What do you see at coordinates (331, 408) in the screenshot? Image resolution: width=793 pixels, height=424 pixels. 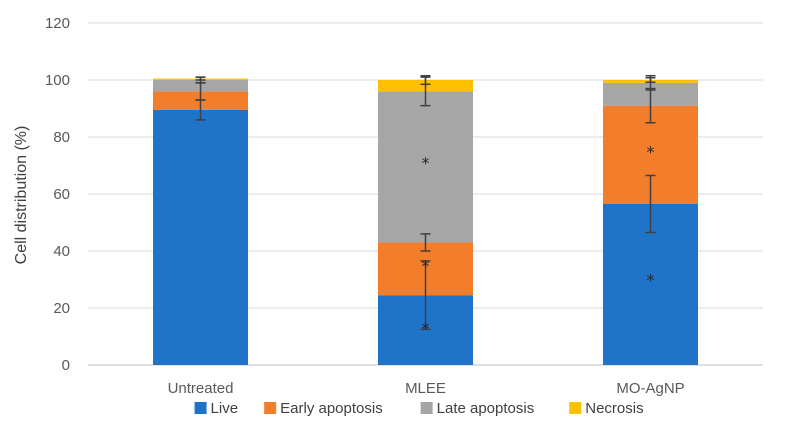 I see `legend-label: Early apoptosis` at bounding box center [331, 408].